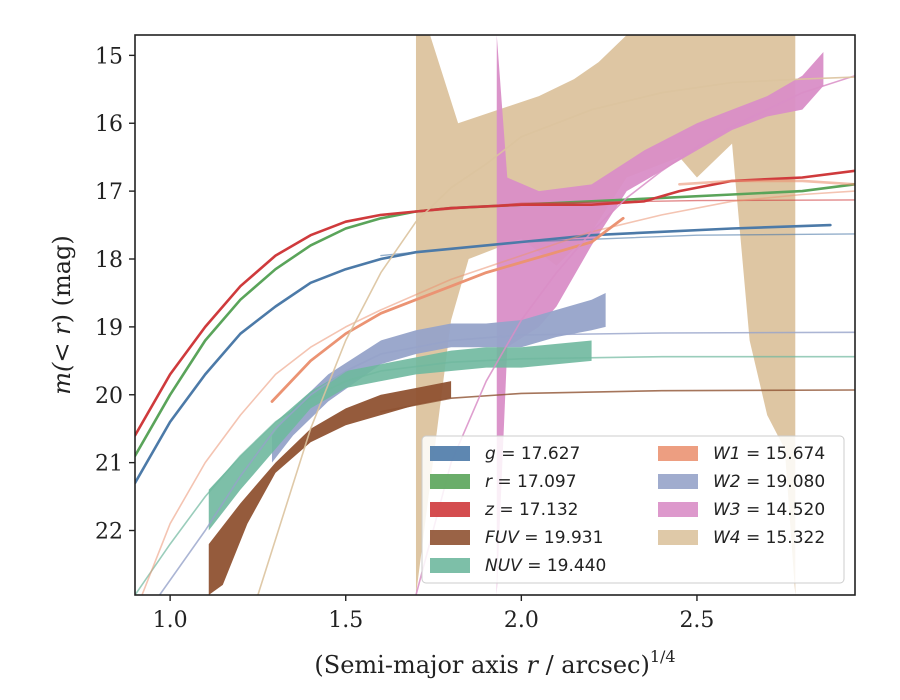 Image resolution: width=900 pixels, height=700 pixels. Describe the element at coordinates (447, 309) in the screenshot. I see `series-w1` at that location.